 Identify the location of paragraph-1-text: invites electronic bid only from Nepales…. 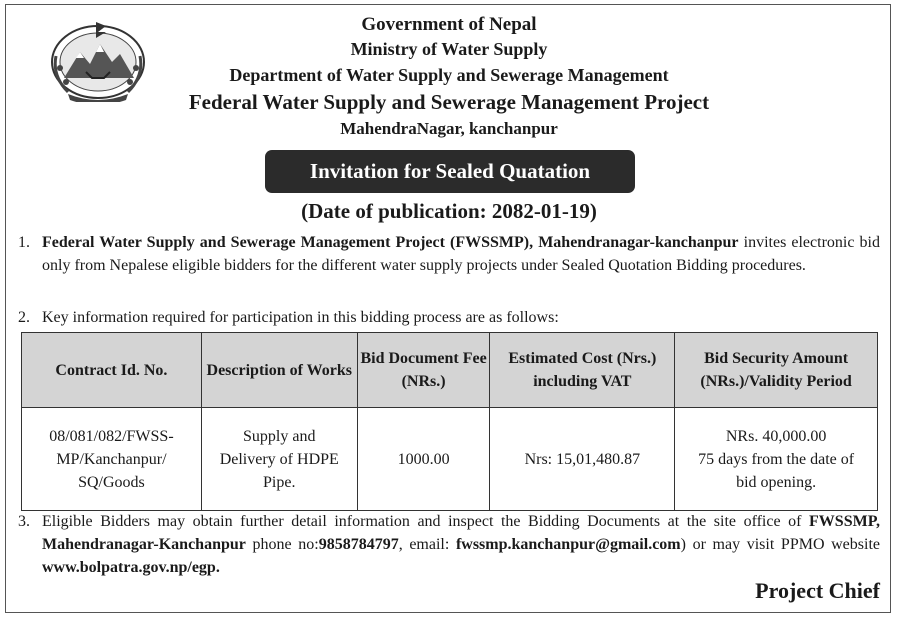
(461, 254).